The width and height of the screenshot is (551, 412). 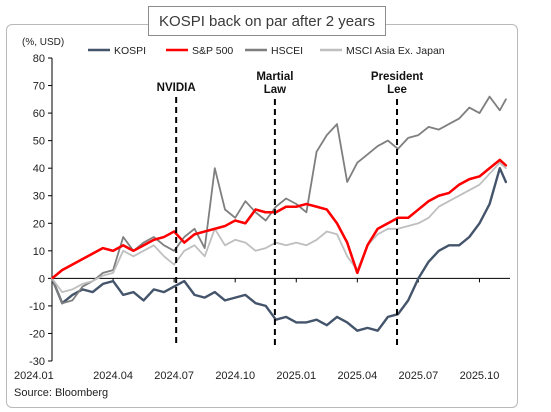 I want to click on x-tick-label: 2025.10, so click(x=480, y=376).